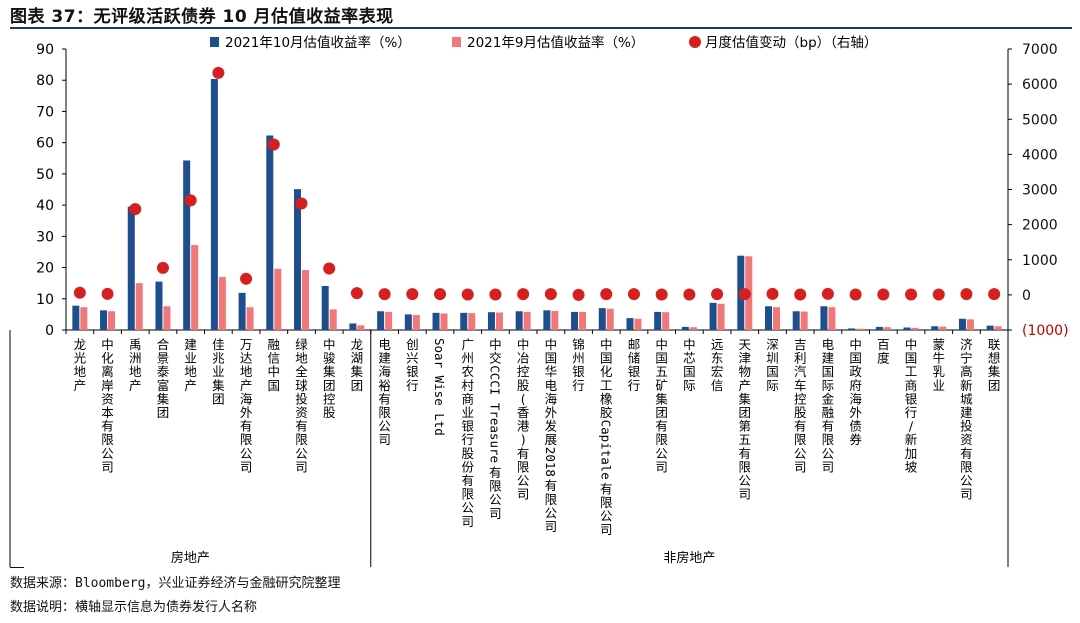  Describe the element at coordinates (634, 358) in the screenshot. I see `category-label-char: 储` at that location.